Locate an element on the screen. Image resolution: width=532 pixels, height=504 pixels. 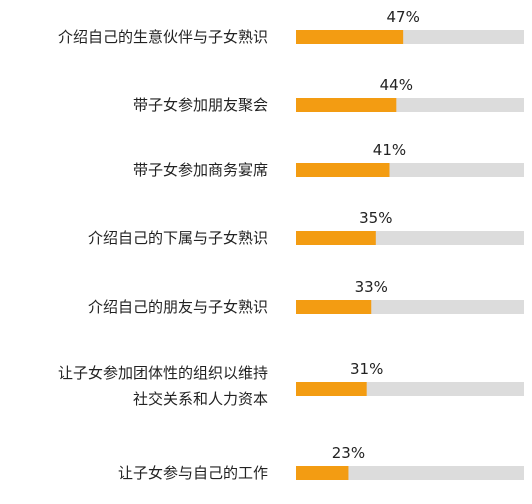
value-label: 35% is located at coordinates (375, 218).